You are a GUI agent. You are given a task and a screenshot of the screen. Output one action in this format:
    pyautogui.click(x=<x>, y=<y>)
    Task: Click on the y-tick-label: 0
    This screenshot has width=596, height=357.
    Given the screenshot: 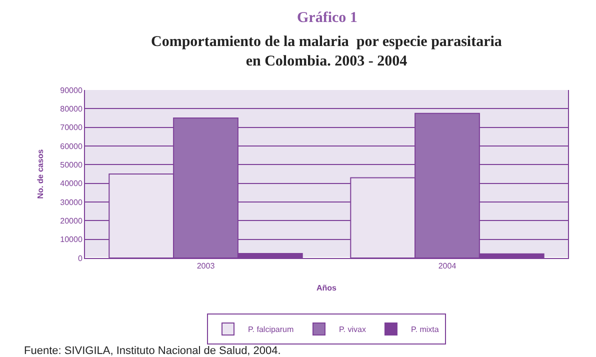 What is the action you would take?
    pyautogui.click(x=80, y=258)
    